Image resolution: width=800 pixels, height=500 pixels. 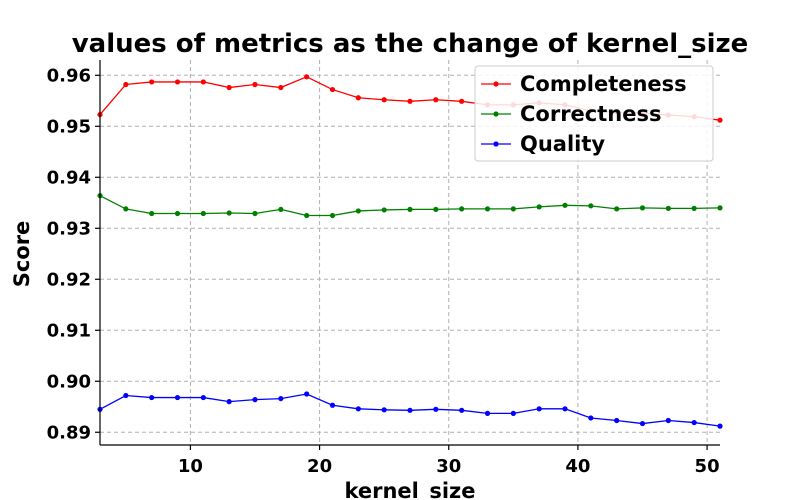 What do you see at coordinates (69, 381) in the screenshot?
I see `y-tick-label: 0.90` at bounding box center [69, 381].